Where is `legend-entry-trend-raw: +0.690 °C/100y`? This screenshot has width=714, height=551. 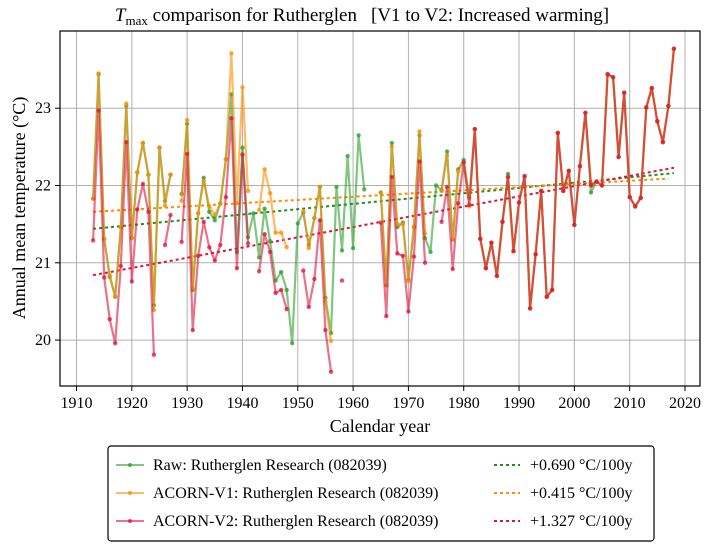
legend-entry-trend-raw: +0.690 °C/100y is located at coordinates (563, 465).